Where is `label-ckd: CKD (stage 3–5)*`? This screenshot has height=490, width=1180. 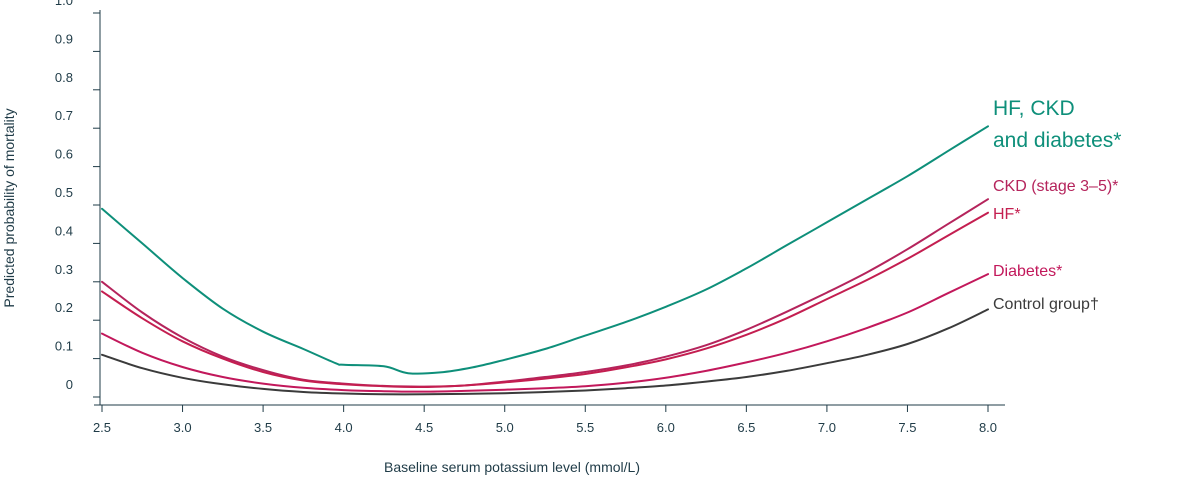 label-ckd: CKD (stage 3–5)* is located at coordinates (1055, 186).